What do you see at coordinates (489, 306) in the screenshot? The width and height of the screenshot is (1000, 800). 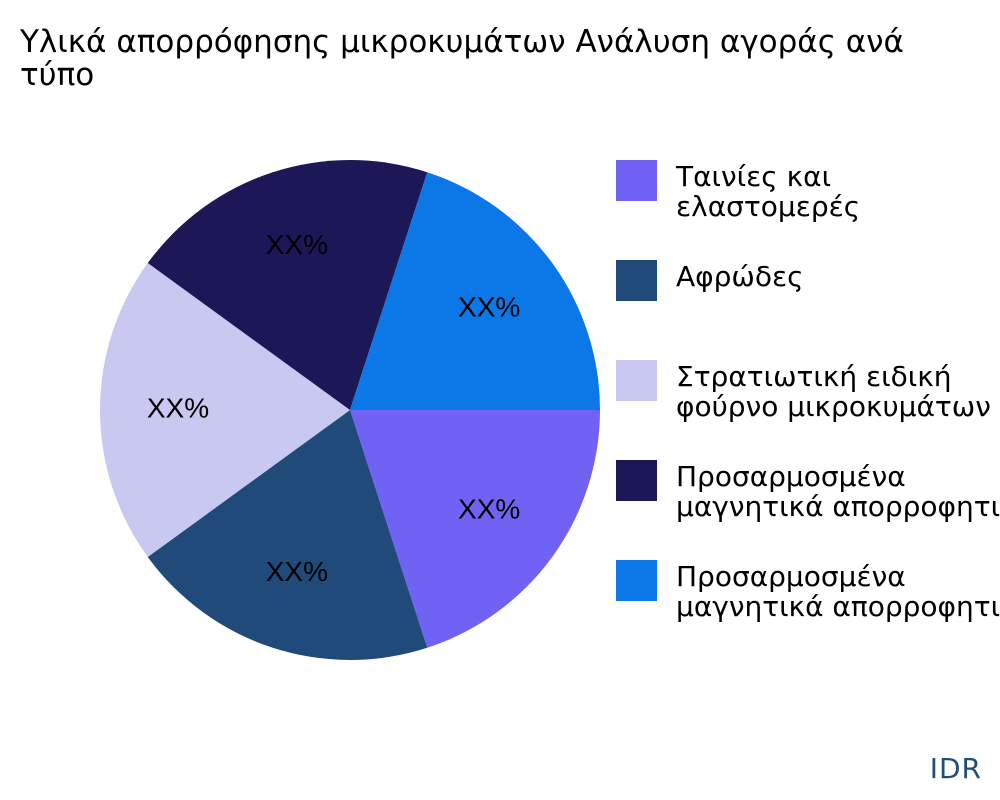 I see `pie-slice-label-5: XX%` at bounding box center [489, 306].